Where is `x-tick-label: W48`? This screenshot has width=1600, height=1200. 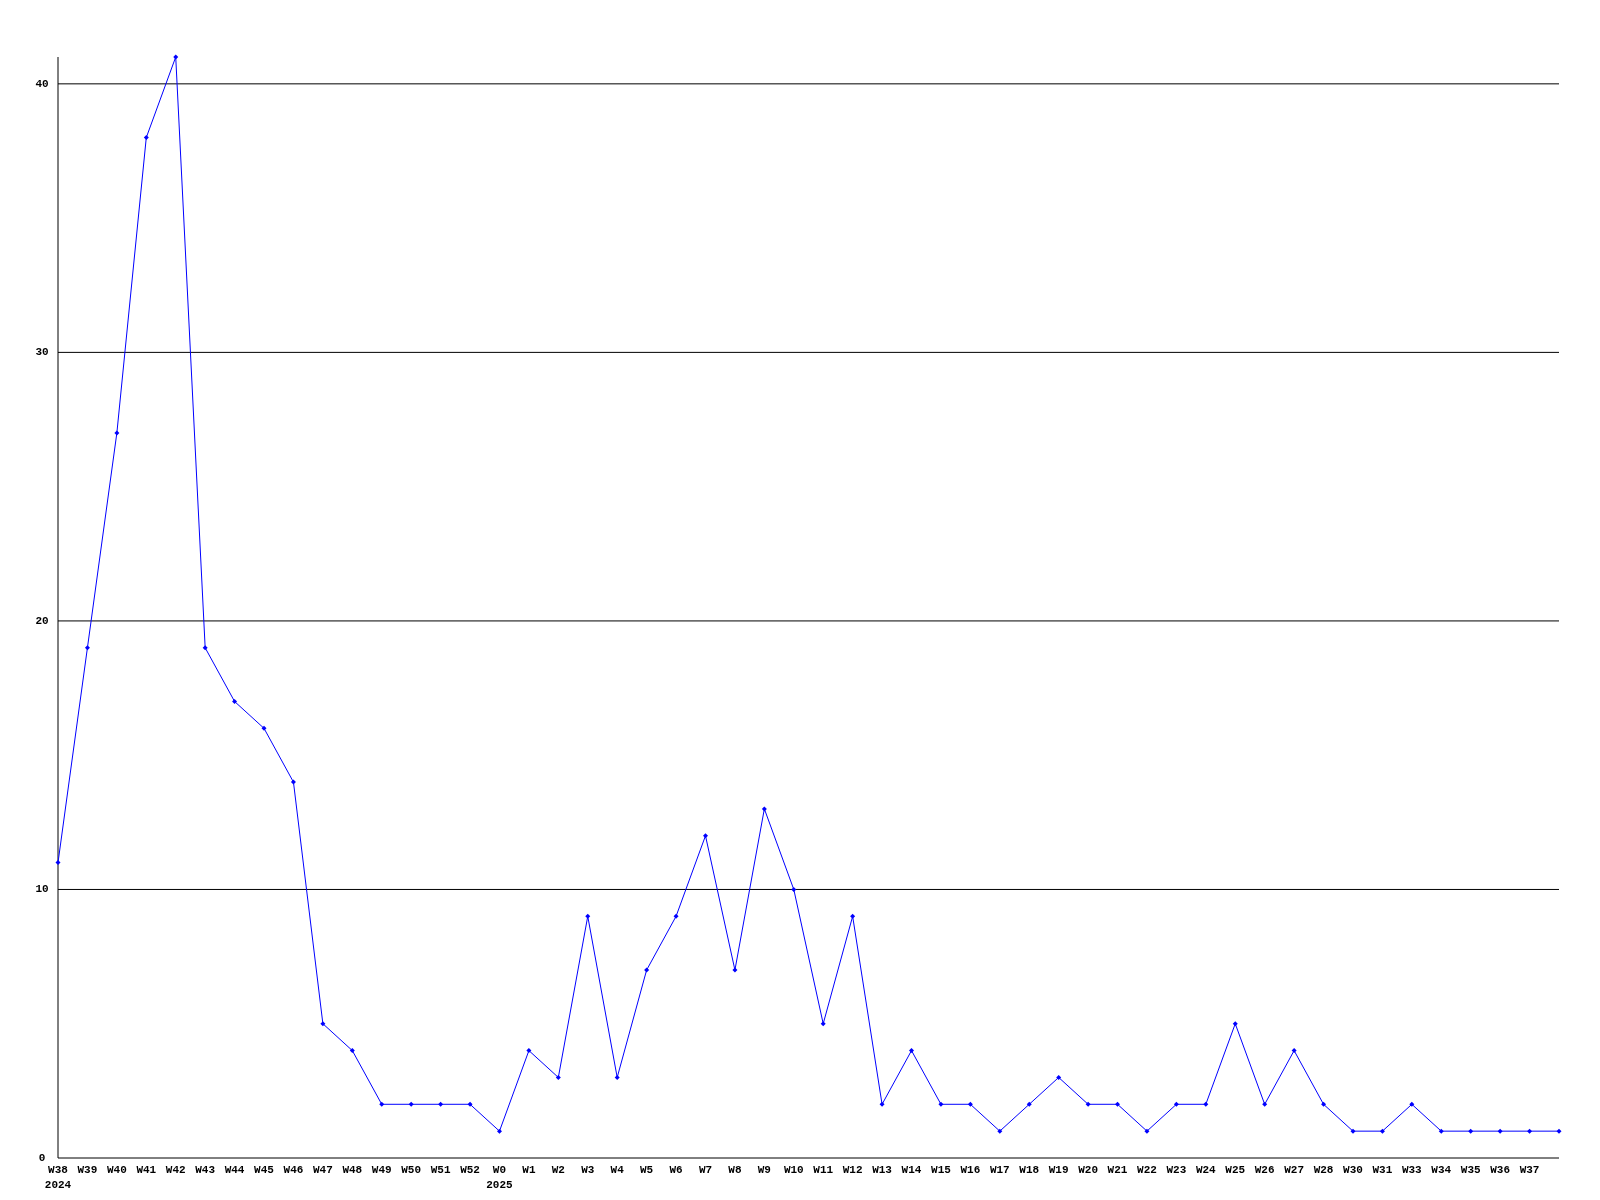 x-tick-label: W48 is located at coordinates (352, 1170).